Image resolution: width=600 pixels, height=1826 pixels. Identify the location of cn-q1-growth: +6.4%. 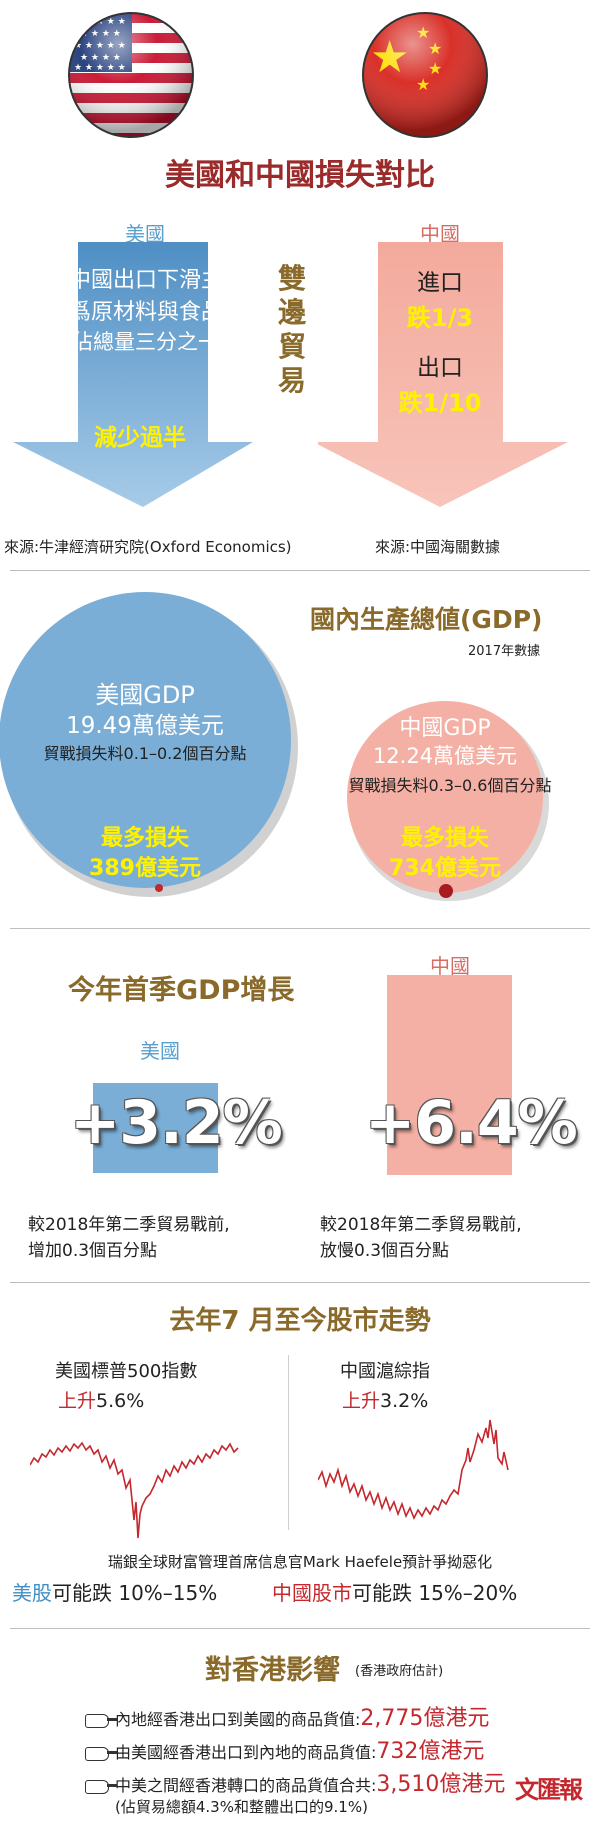
(471, 1123).